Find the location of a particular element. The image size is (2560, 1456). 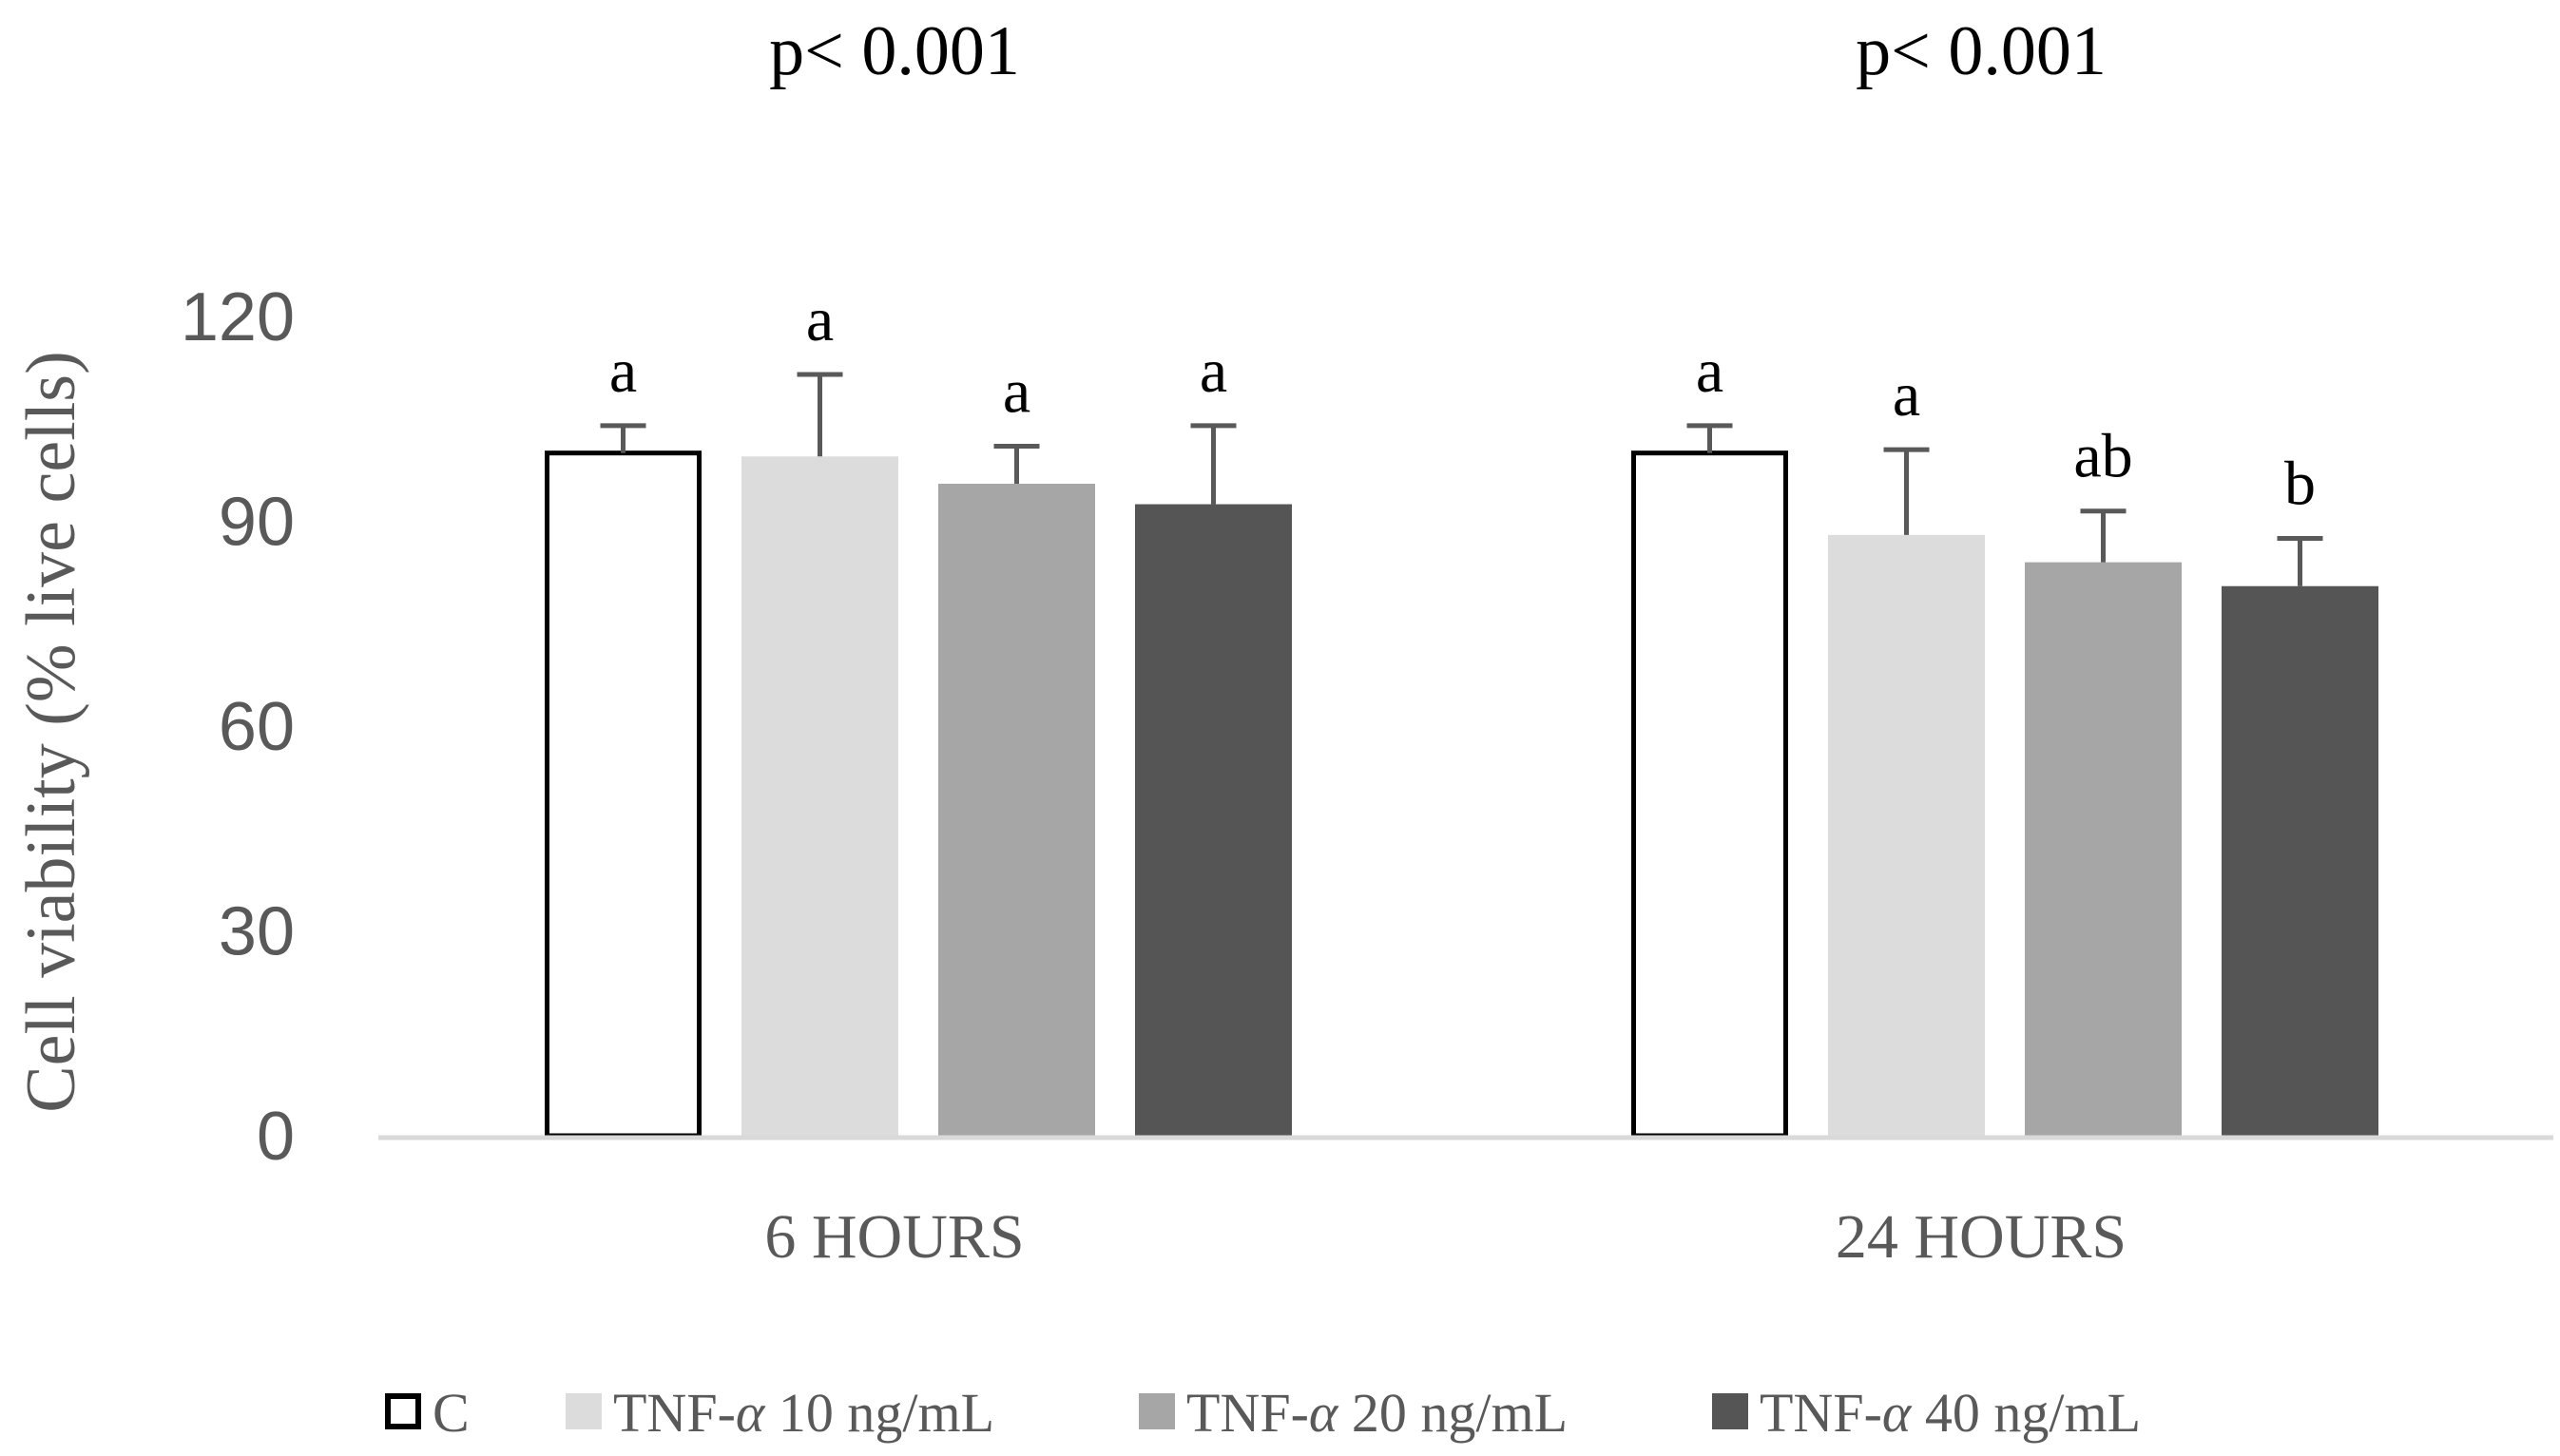

significance-letters: a a a a a a ab b is located at coordinates (1462, 401).